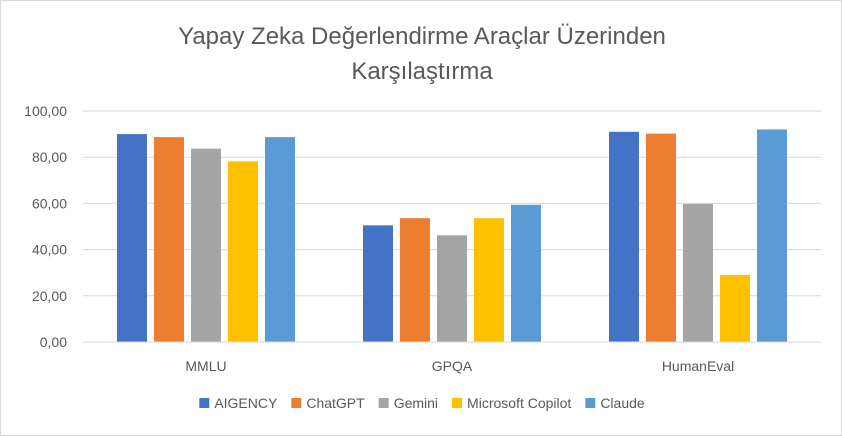  What do you see at coordinates (246, 403) in the screenshot?
I see `legend-label: AIGENCY` at bounding box center [246, 403].